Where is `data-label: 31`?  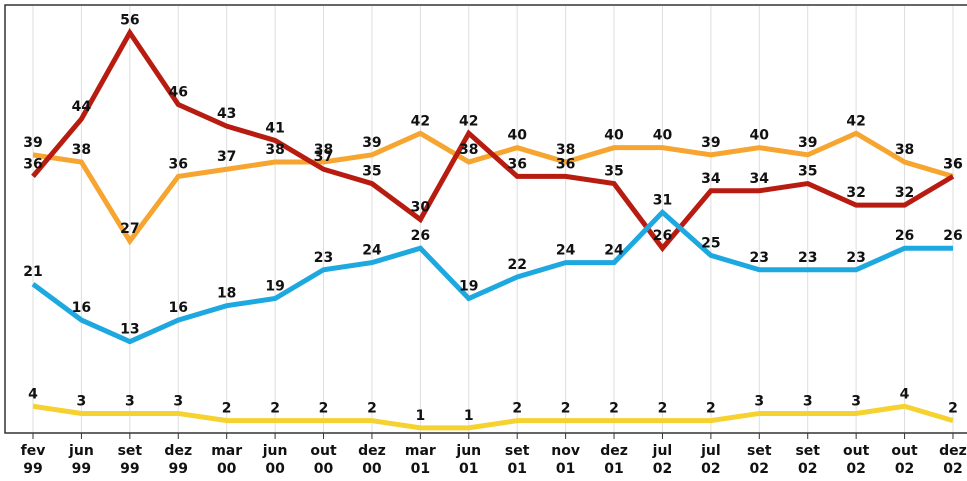 data-label: 31 is located at coordinates (662, 200).